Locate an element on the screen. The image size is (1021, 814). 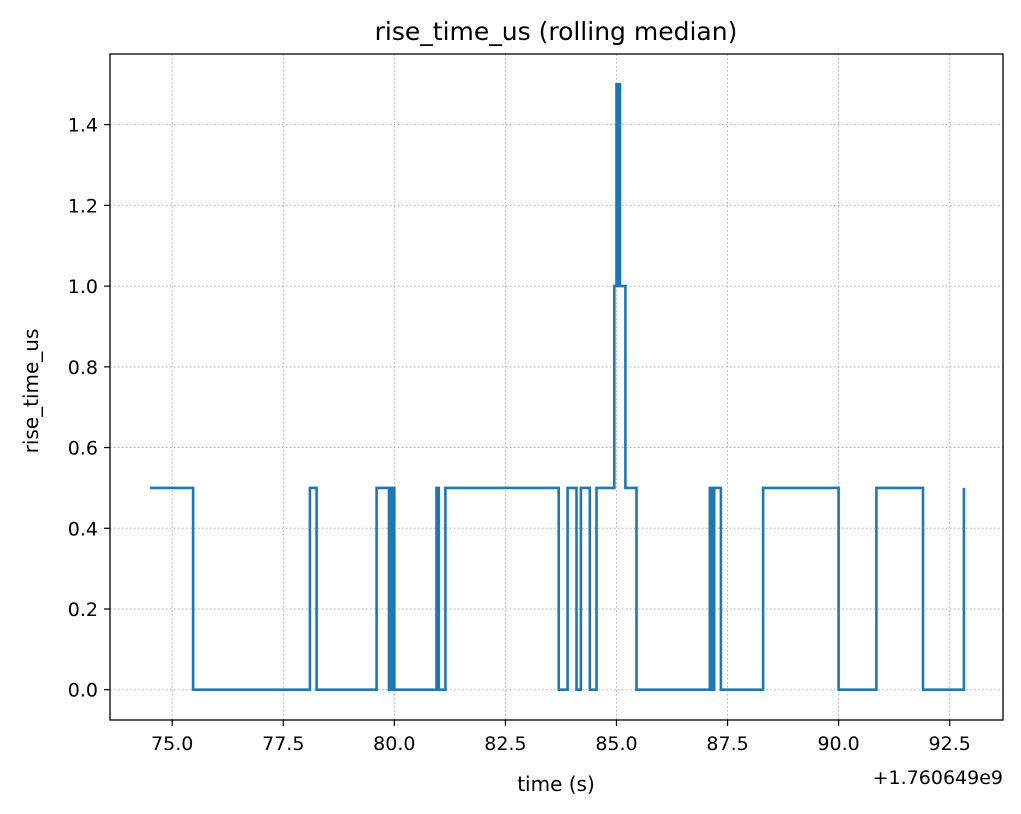
y-axis-label: rise_time_us is located at coordinates (31, 391).